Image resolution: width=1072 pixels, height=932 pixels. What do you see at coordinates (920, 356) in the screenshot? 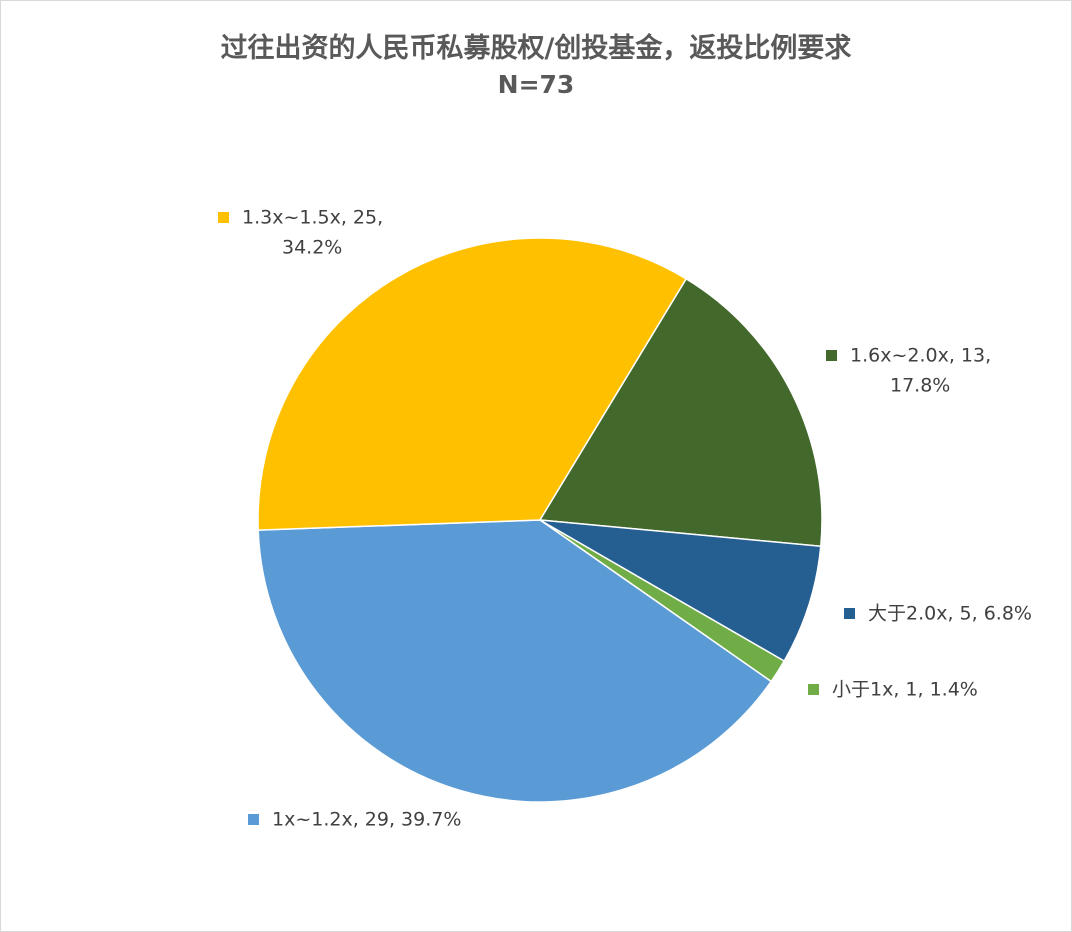
I see `data-label-text: 1.6x~2.0x, 13,` at bounding box center [920, 356].